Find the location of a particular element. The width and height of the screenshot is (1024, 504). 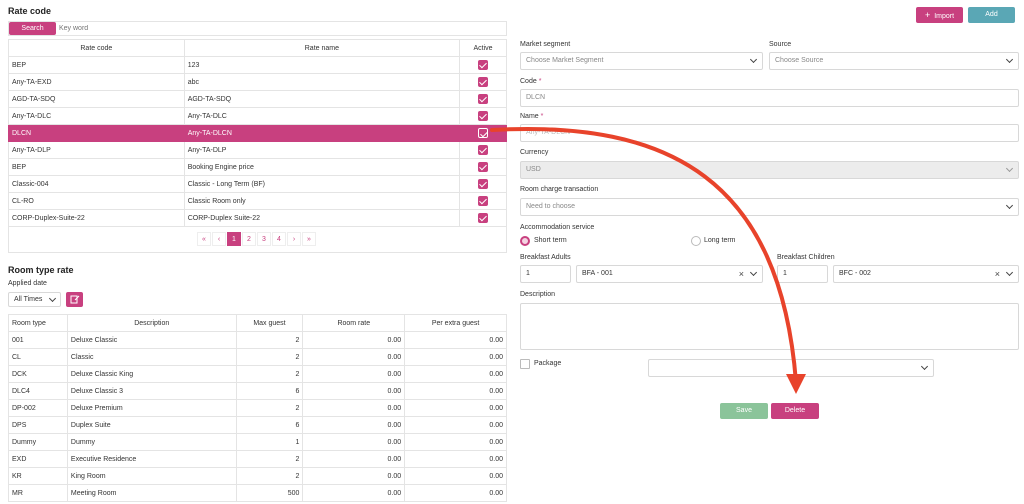

rate-name-cell: Any-TA-DLCN is located at coordinates (322, 133).